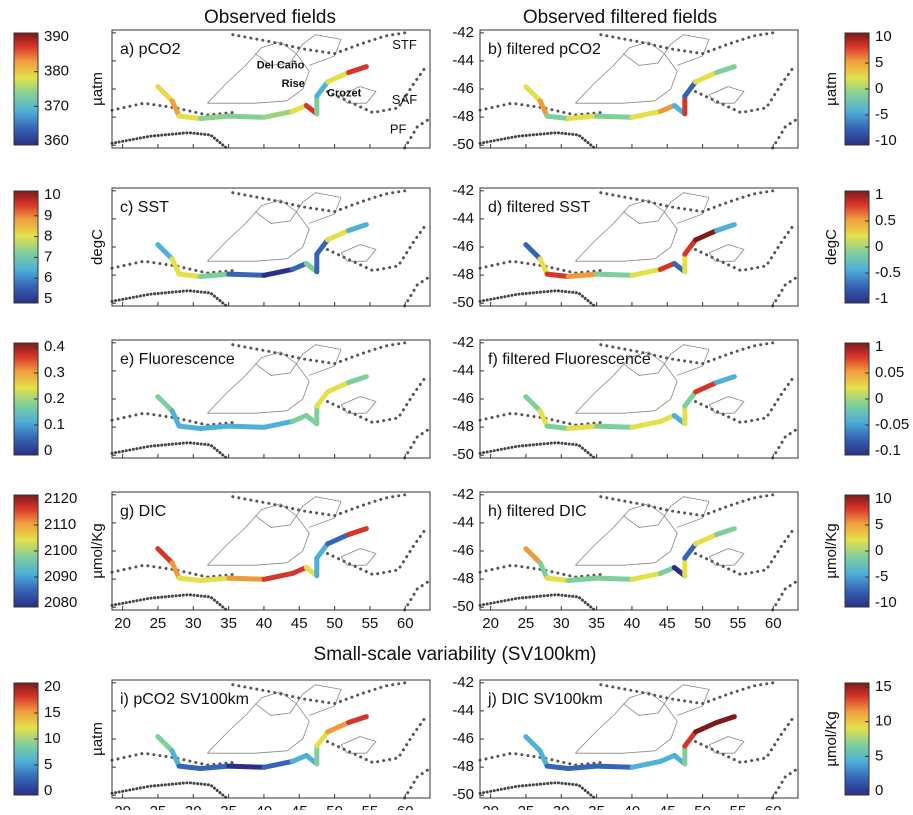 The image size is (913, 815). I want to click on panel-label: j) DIC SV100km, so click(545, 699).